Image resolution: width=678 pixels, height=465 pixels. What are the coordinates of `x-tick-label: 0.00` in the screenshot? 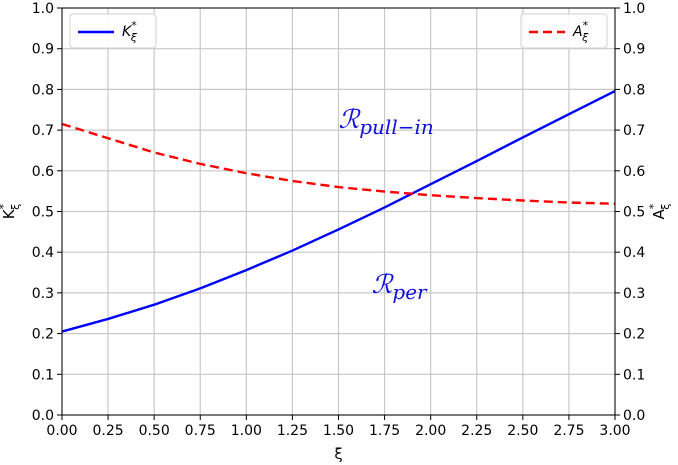 It's located at (61, 431).